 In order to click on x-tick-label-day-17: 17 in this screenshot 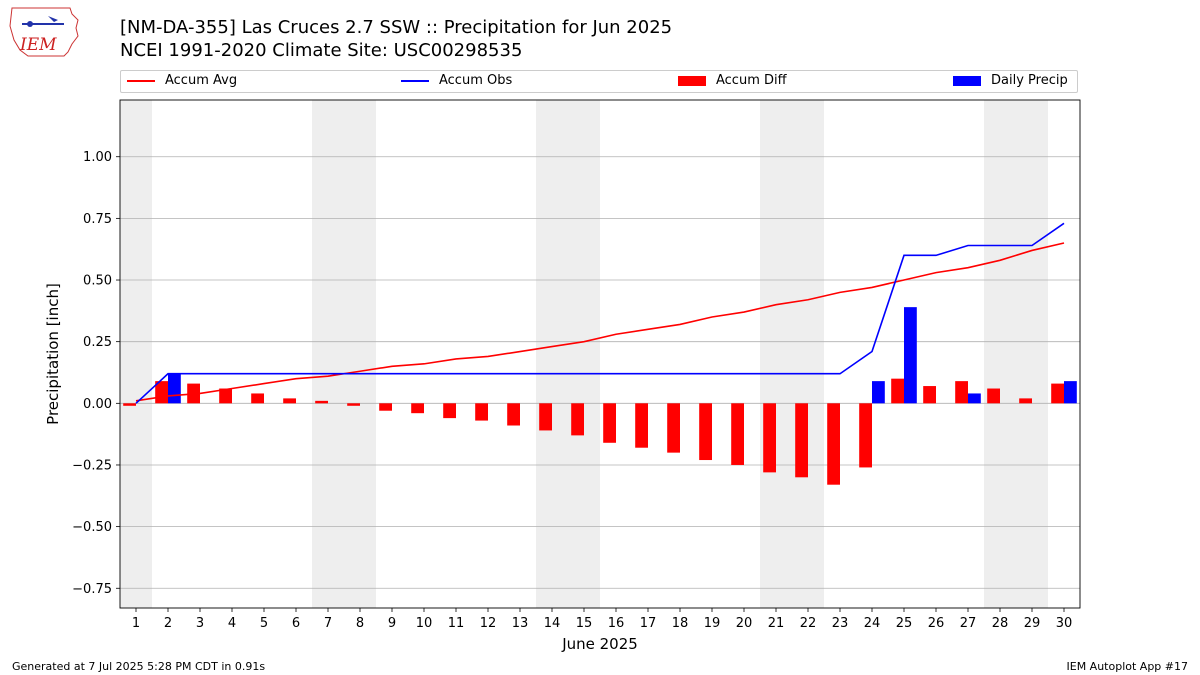, I will do `click(648, 623)`.